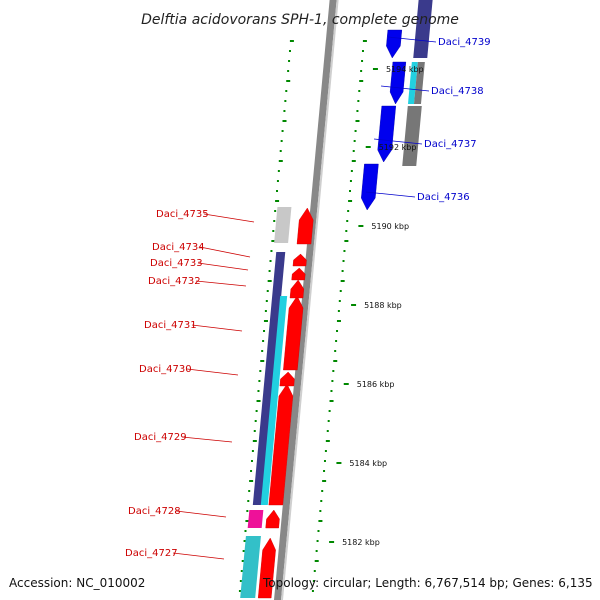 This screenshot has width=600, height=600. What do you see at coordinates (464, 42) in the screenshot?
I see `gene-label: Daci_4739` at bounding box center [464, 42].